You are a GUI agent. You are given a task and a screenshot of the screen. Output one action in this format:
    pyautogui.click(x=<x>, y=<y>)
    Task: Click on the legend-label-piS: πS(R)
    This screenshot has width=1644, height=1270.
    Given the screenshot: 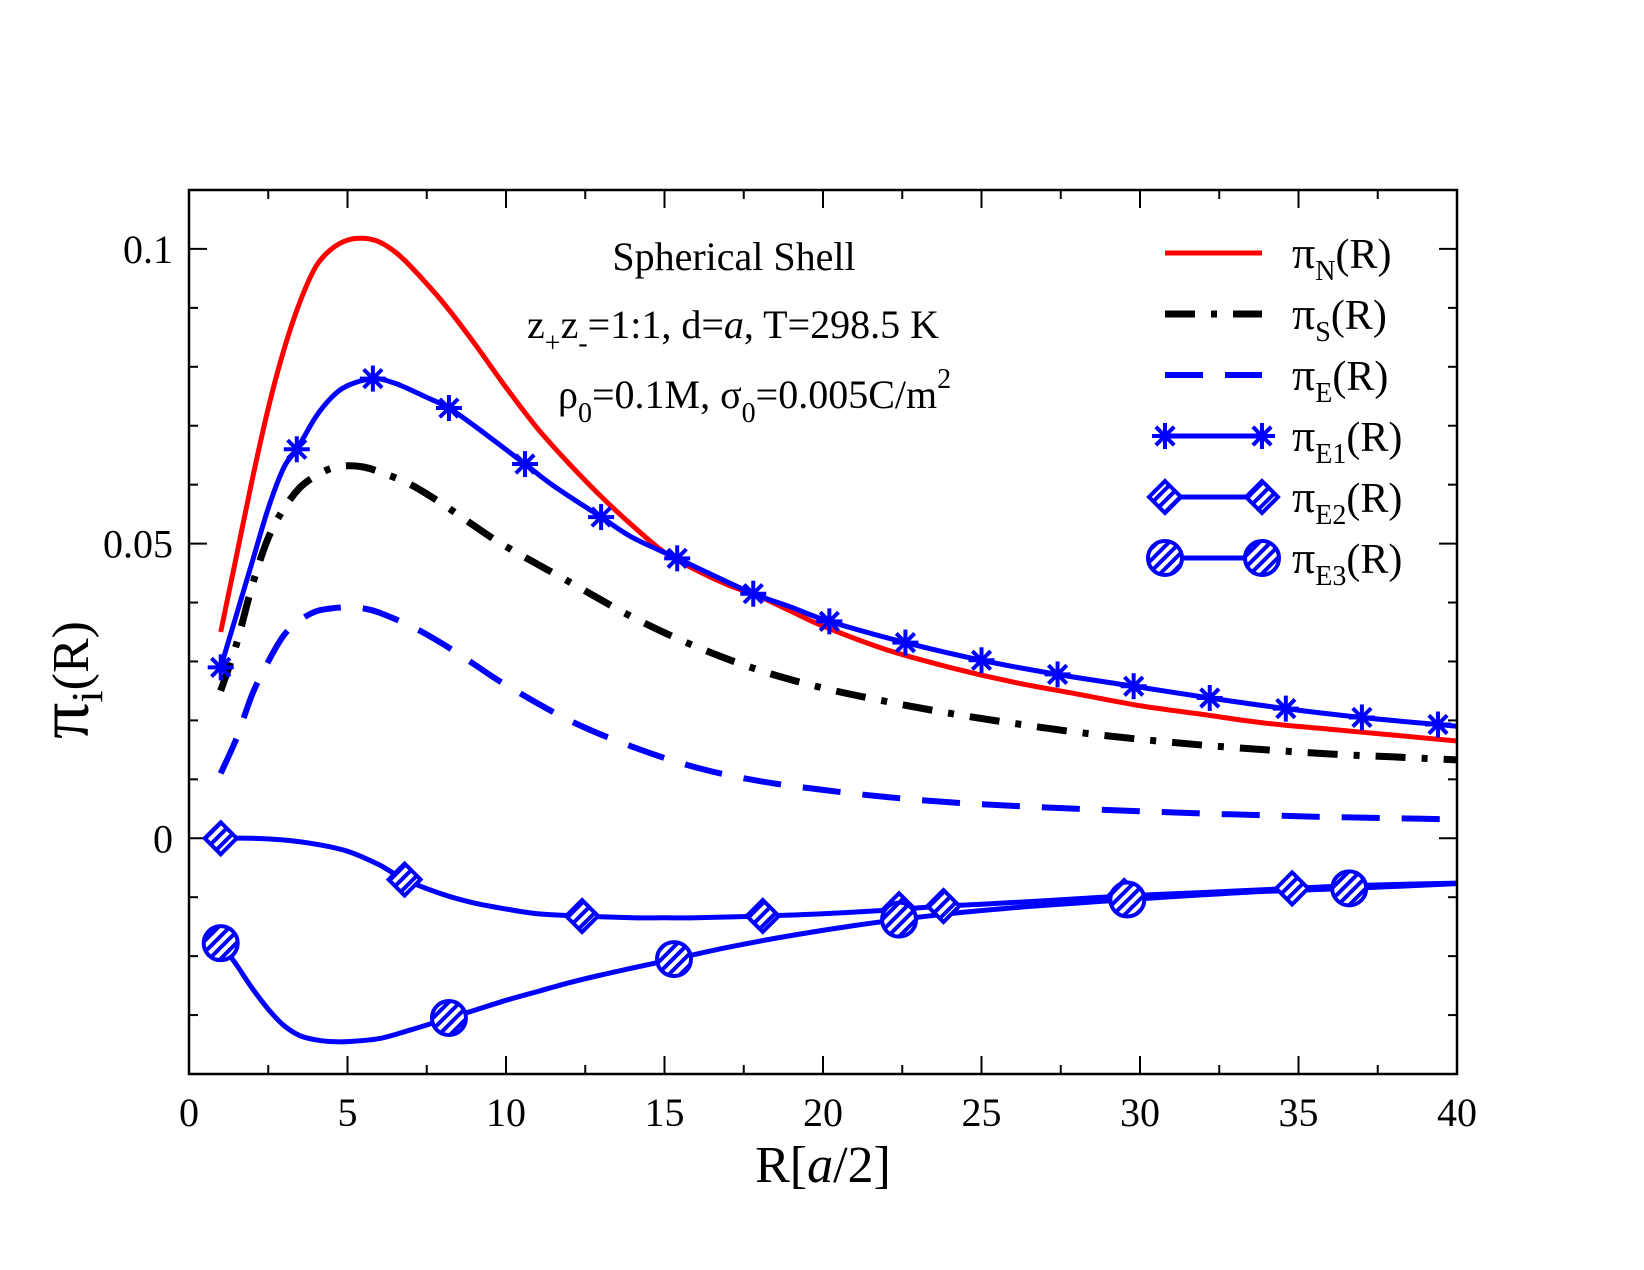 What is the action you would take?
    pyautogui.click(x=1339, y=318)
    